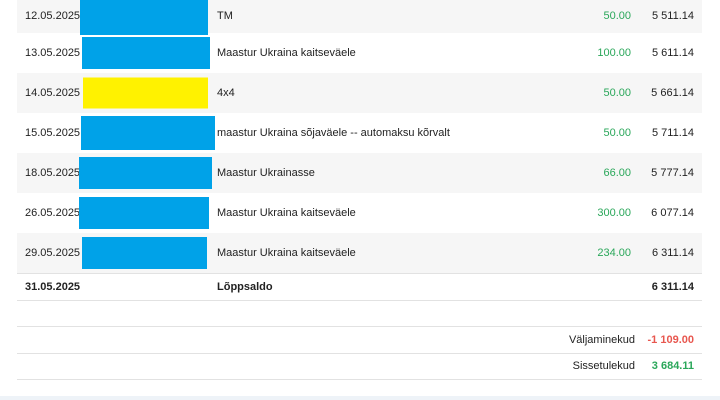 The height and width of the screenshot is (400, 720). What do you see at coordinates (53, 173) in the screenshot?
I see `transaction-date: 18.05.2025` at bounding box center [53, 173].